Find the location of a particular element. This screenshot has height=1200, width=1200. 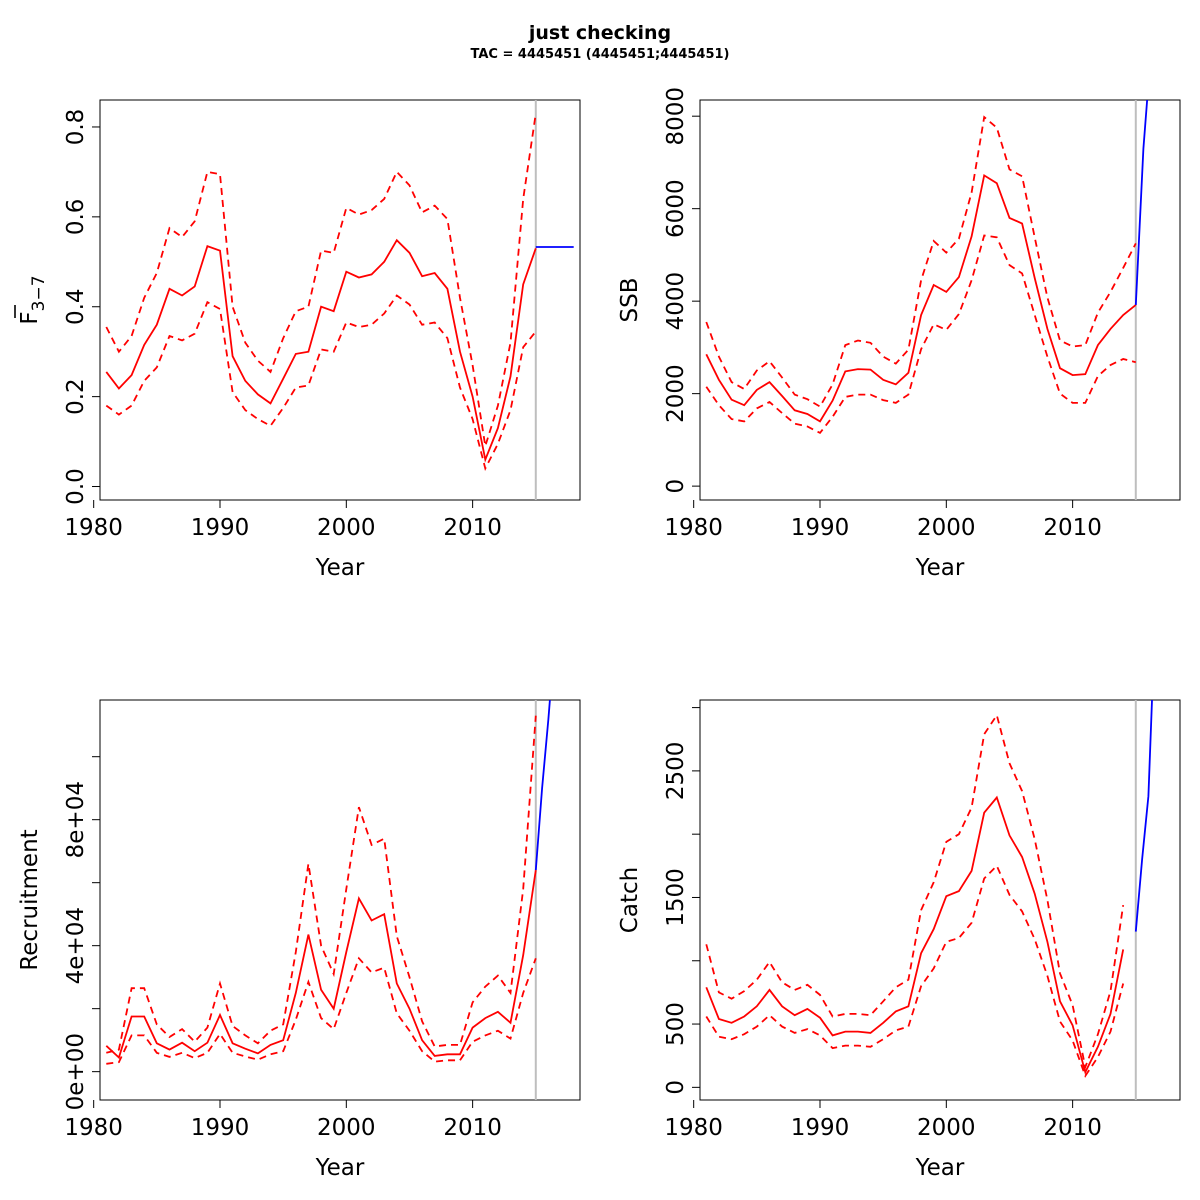

y-tick-label: 8000 is located at coordinates (676, 116).